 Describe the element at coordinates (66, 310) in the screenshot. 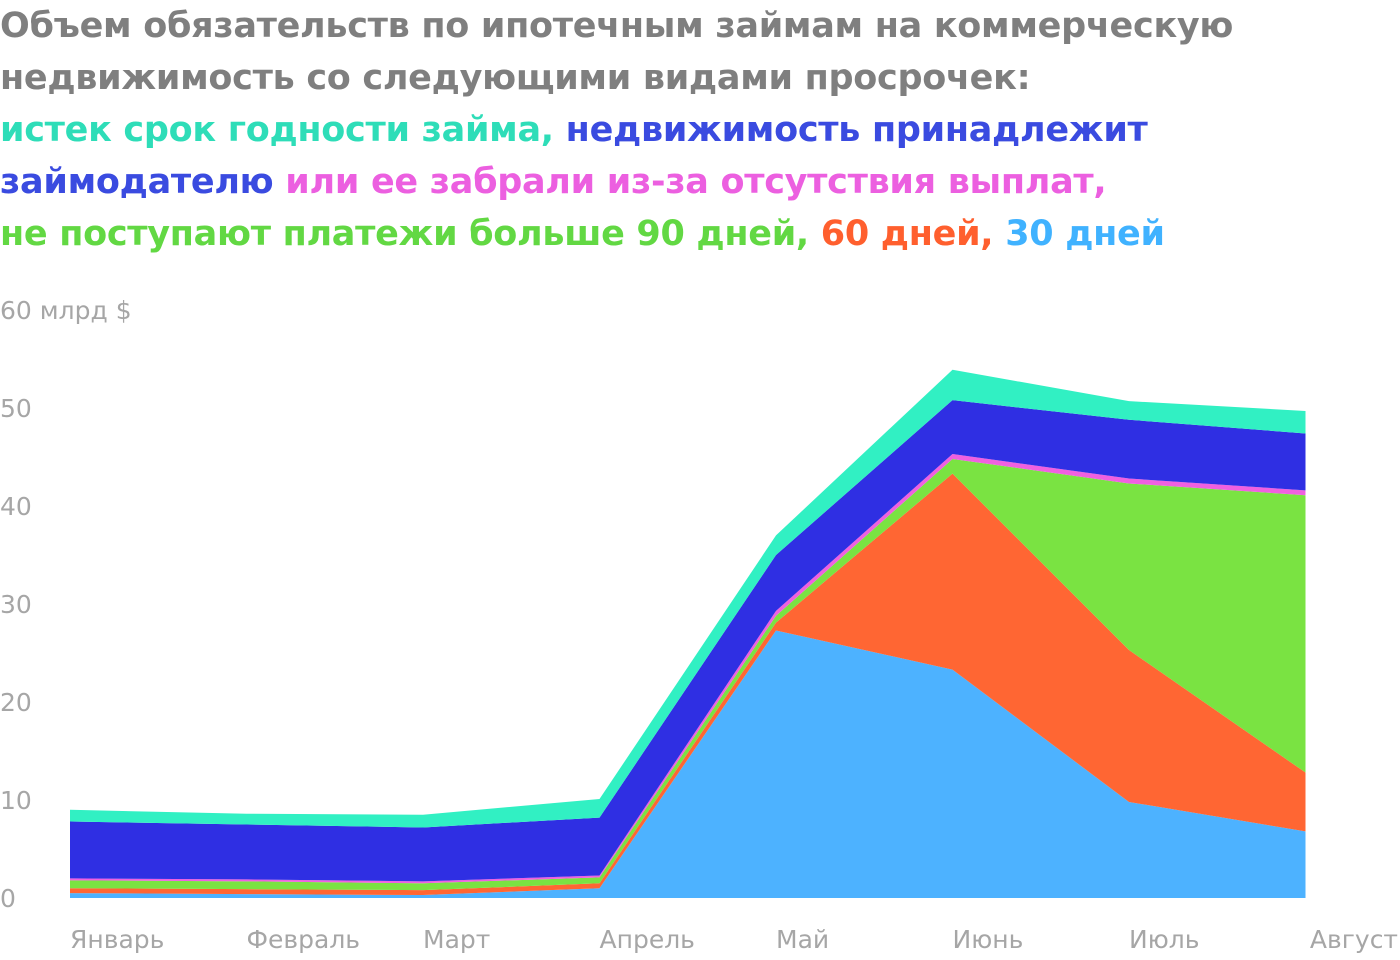

I see `y-axis-unit-label: 60 млрд $` at that location.